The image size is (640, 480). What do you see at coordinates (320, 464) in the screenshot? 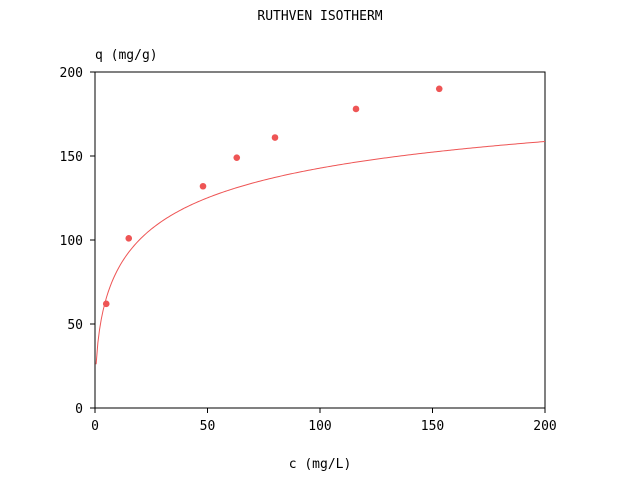
I see `x-axis-label: c (mg/L)` at bounding box center [320, 464].